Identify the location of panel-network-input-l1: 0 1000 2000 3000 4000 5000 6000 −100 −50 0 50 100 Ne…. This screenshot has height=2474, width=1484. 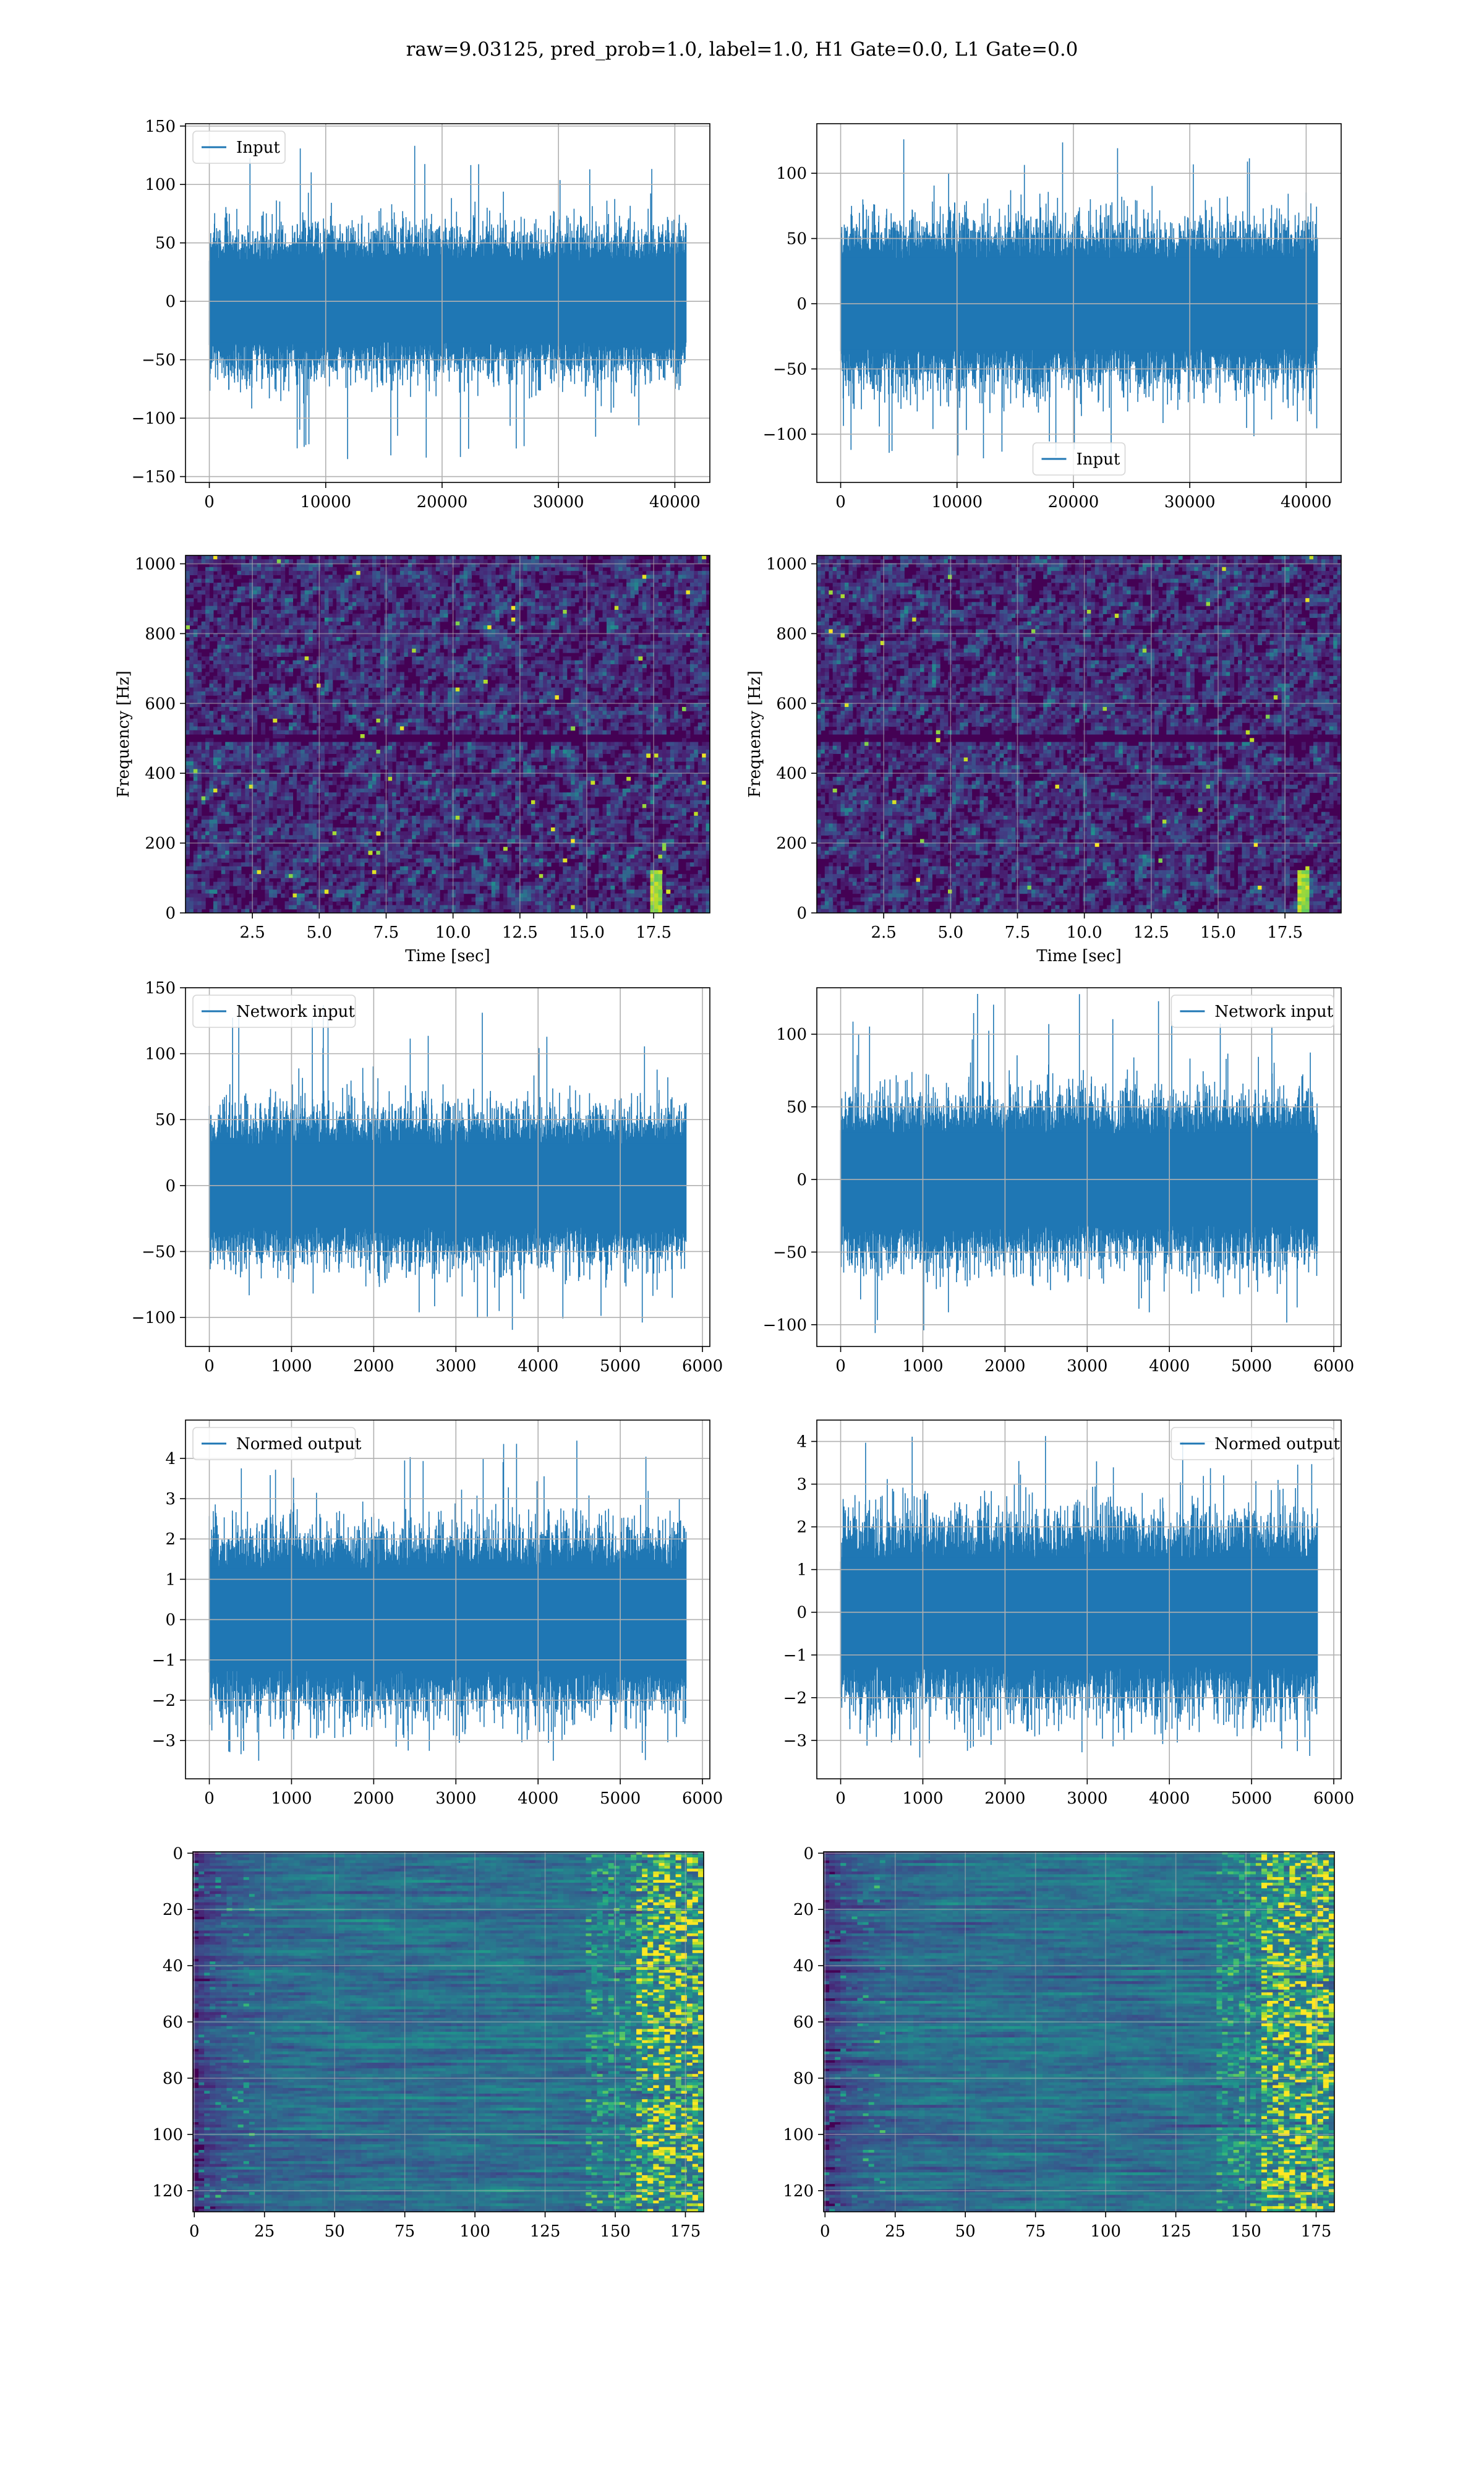
(1058, 1181).